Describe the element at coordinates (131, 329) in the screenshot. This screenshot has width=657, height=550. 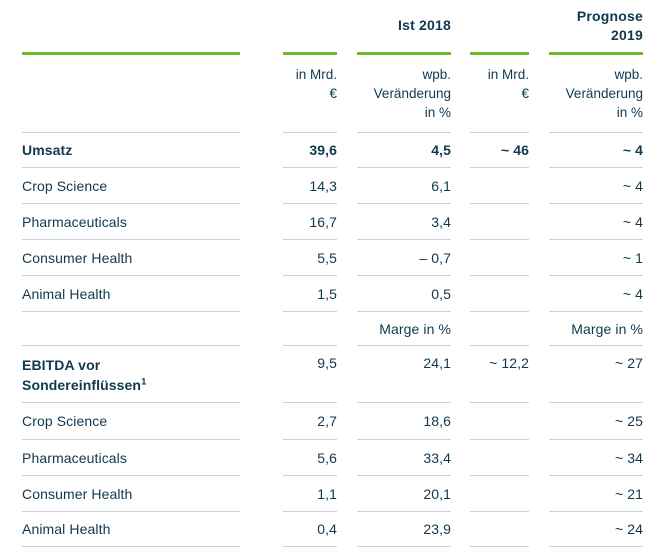
I see `row-label` at that location.